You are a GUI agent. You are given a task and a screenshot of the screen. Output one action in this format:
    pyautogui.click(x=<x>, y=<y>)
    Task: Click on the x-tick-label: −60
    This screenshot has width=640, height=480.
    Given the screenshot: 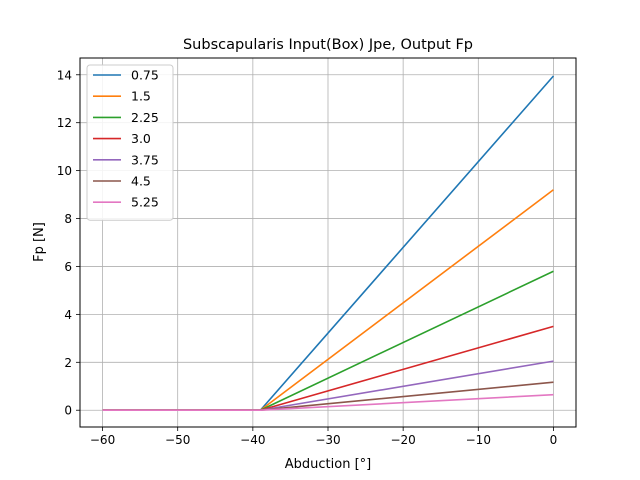 What is the action you would take?
    pyautogui.click(x=102, y=440)
    